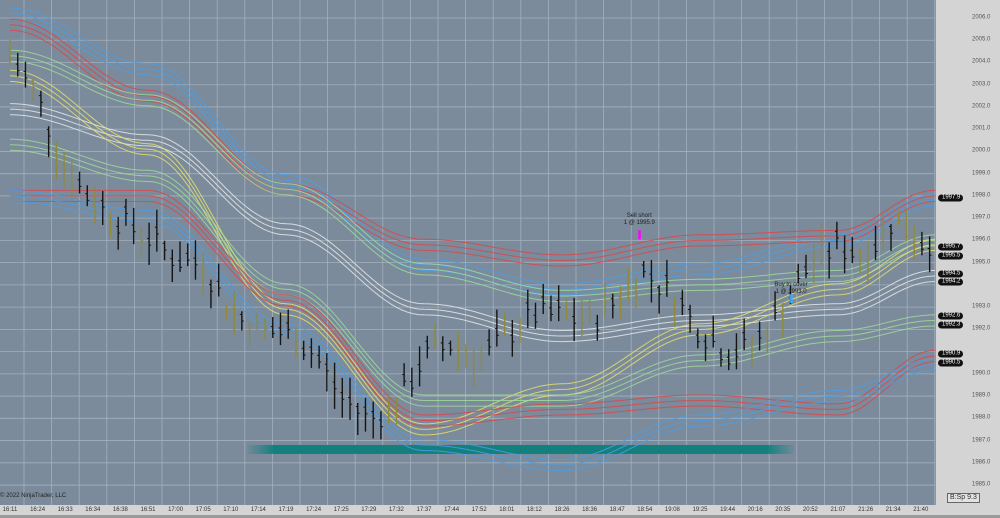 This screenshot has height=518, width=1000. I want to click on price-tick-label: 2005.0, so click(981, 39).